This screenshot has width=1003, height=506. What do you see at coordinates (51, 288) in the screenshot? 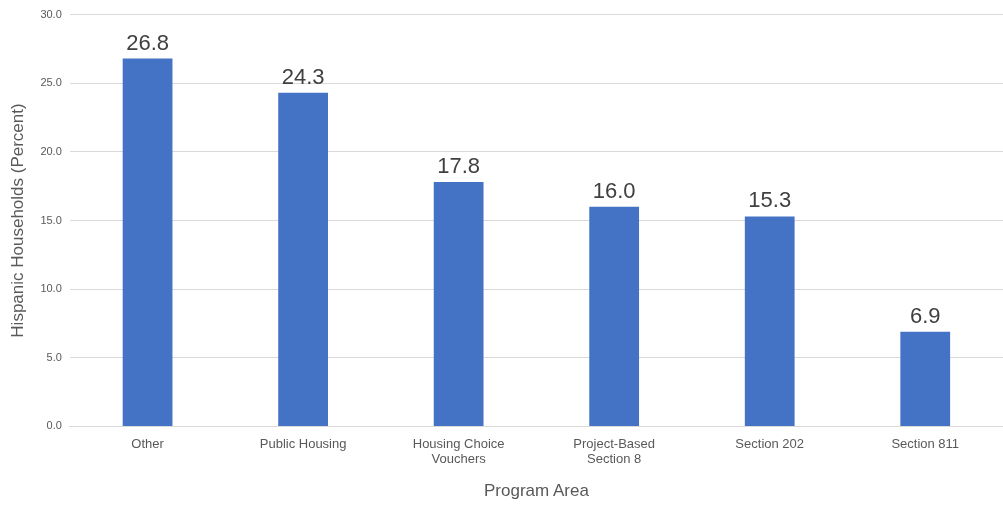
I see `y-tick-label: 10.0` at bounding box center [51, 288].